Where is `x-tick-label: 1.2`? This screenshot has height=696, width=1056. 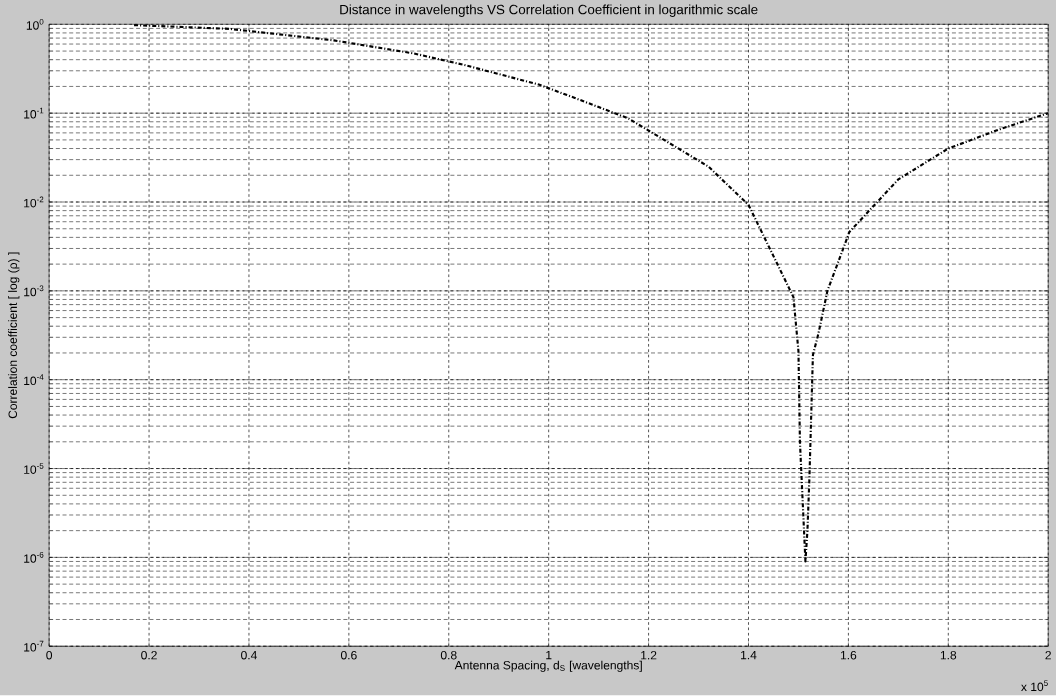 x-tick-label: 1.2 is located at coordinates (649, 655).